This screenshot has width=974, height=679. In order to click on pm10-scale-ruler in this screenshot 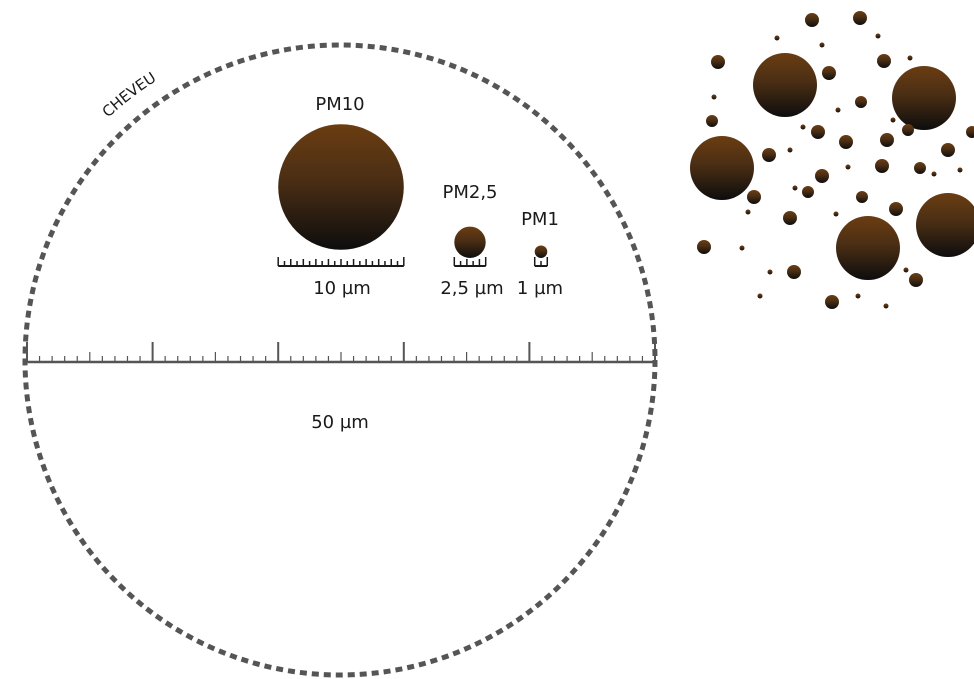, I will do `click(341, 262)`.